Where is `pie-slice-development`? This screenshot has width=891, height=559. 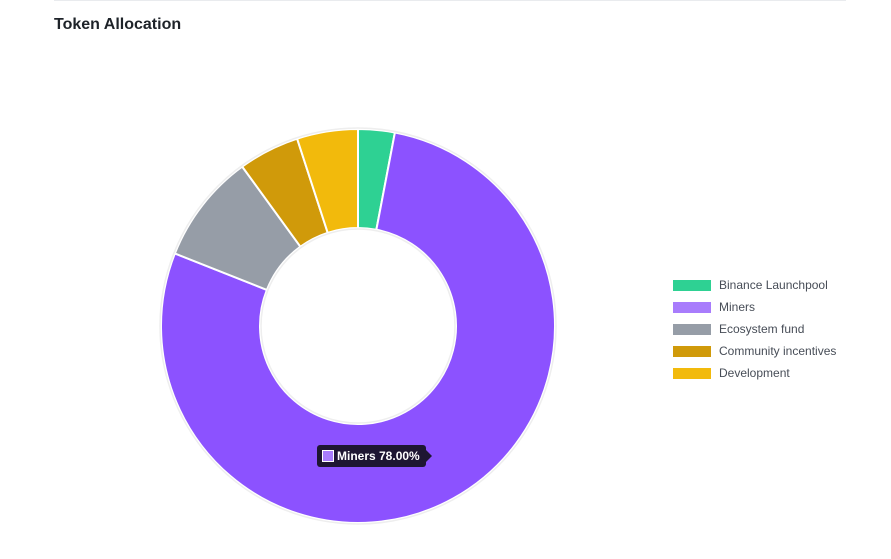 pie-slice-development is located at coordinates (327, 181).